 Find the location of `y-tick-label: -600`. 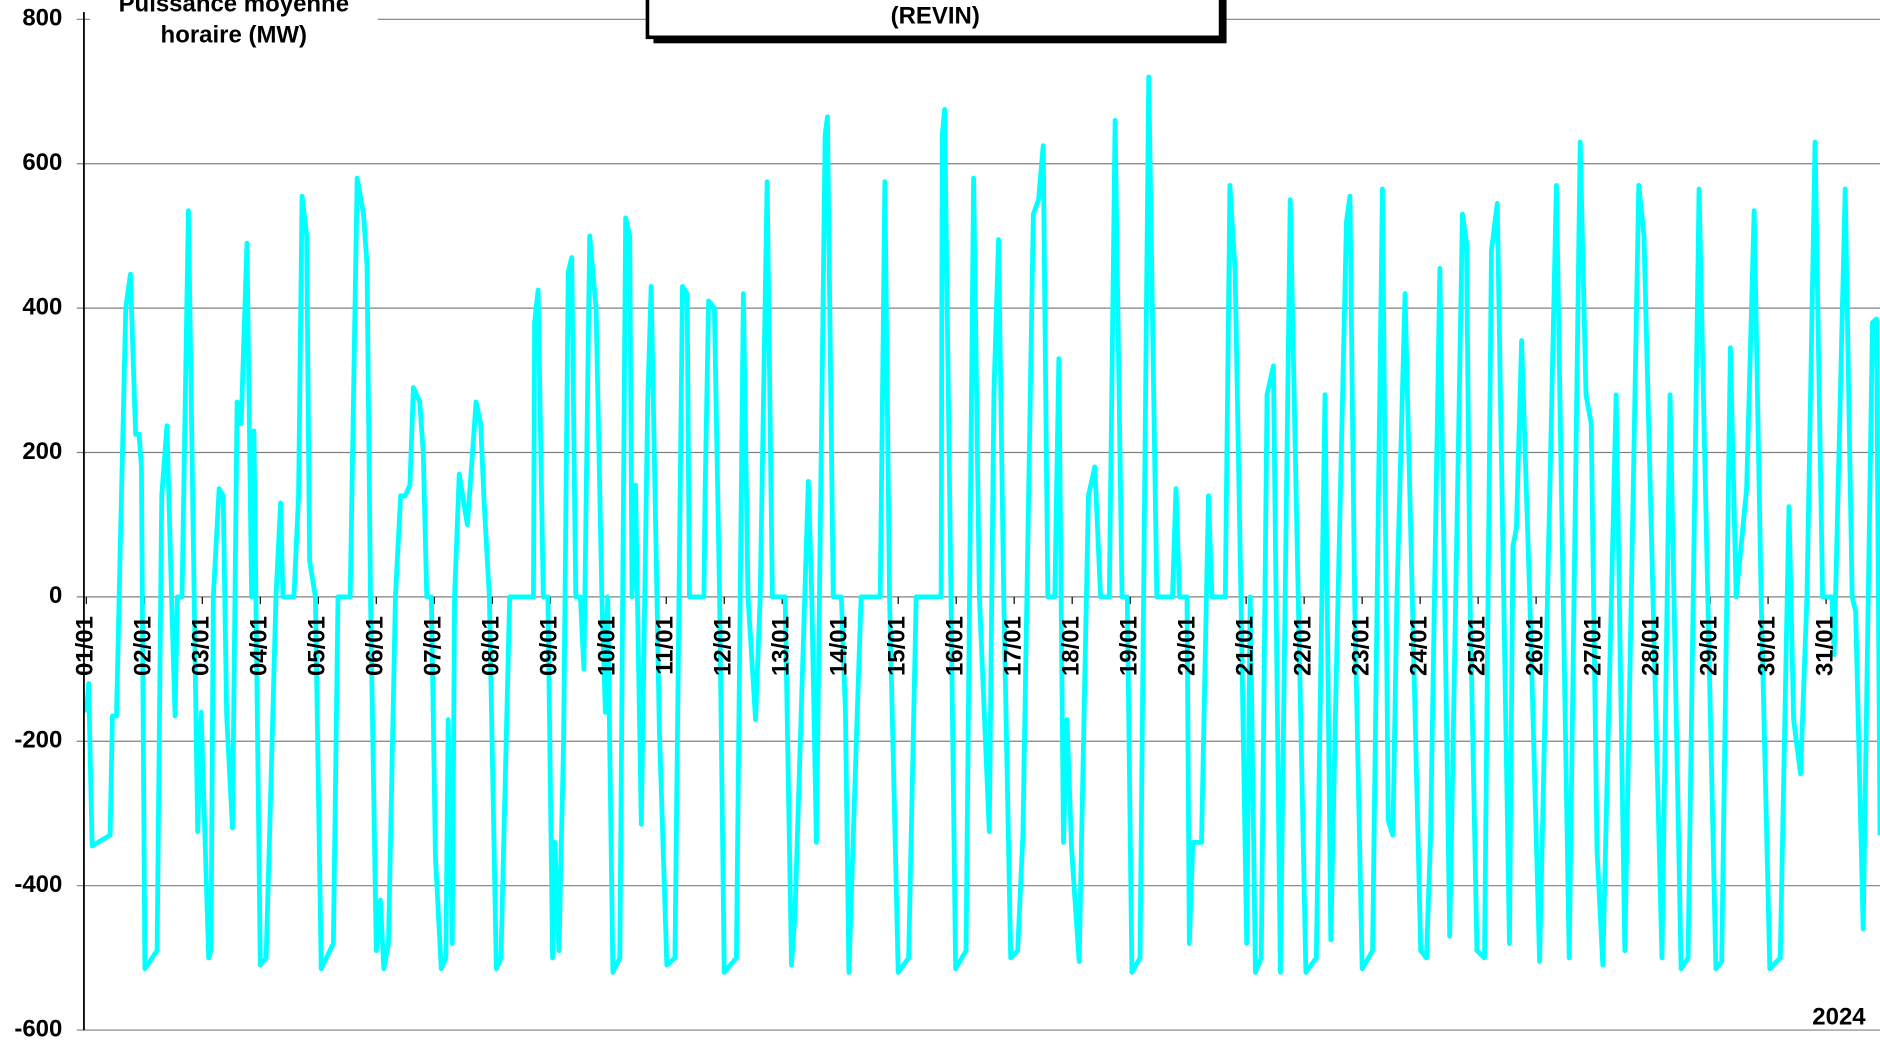

y-tick-label: -600 is located at coordinates (38, 1028).